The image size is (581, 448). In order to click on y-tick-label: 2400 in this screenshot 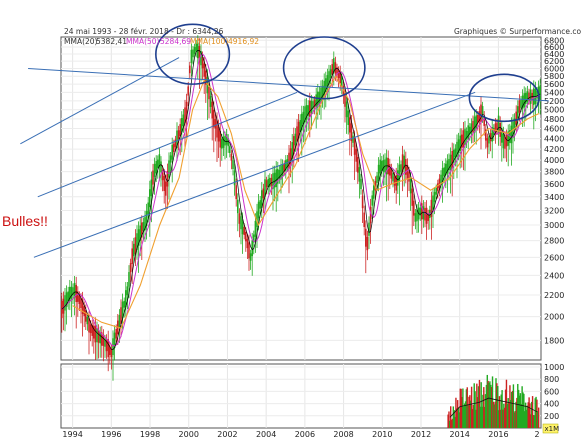, I will do `click(554, 275)`.